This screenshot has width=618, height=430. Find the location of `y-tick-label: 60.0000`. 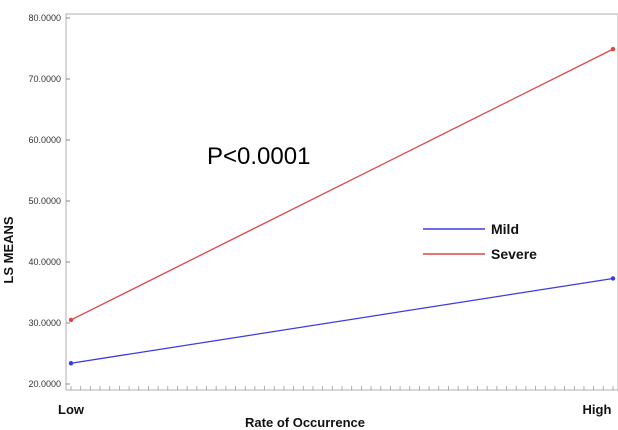

y-tick-label: 60.0000 is located at coordinates (44, 140).